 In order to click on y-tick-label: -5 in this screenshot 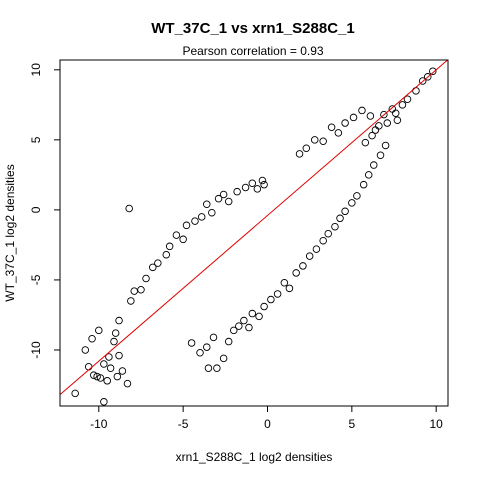, I will do `click(36, 279)`.